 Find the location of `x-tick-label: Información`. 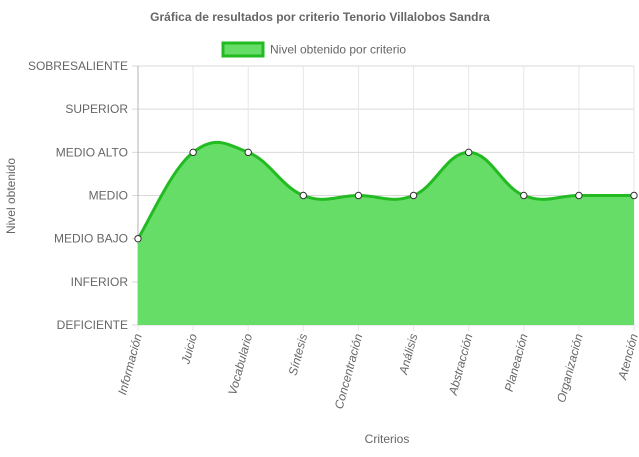

x-tick-label: Información is located at coordinates (130, 364).